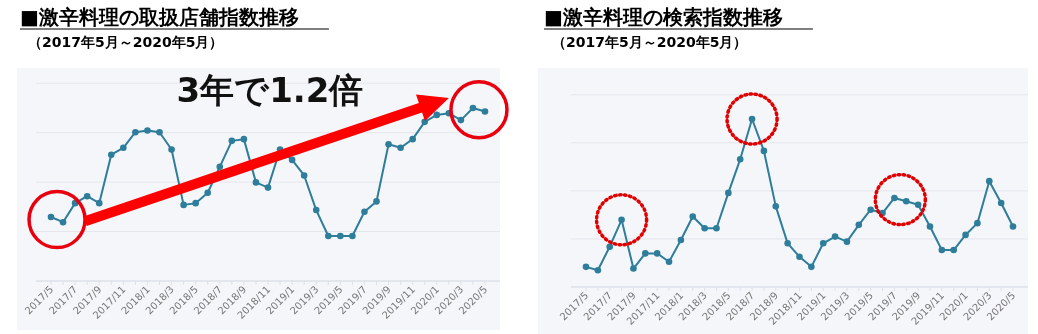 The image size is (1038, 334). I want to click on chart-title: ■激辛料理の検索指数推移, so click(663, 17).